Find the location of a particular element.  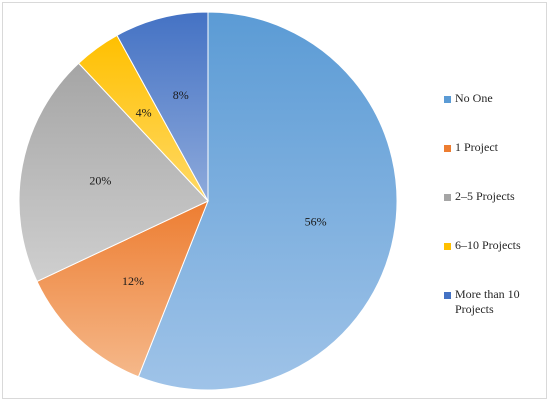

data-label-2: 20% is located at coordinates (100, 180).